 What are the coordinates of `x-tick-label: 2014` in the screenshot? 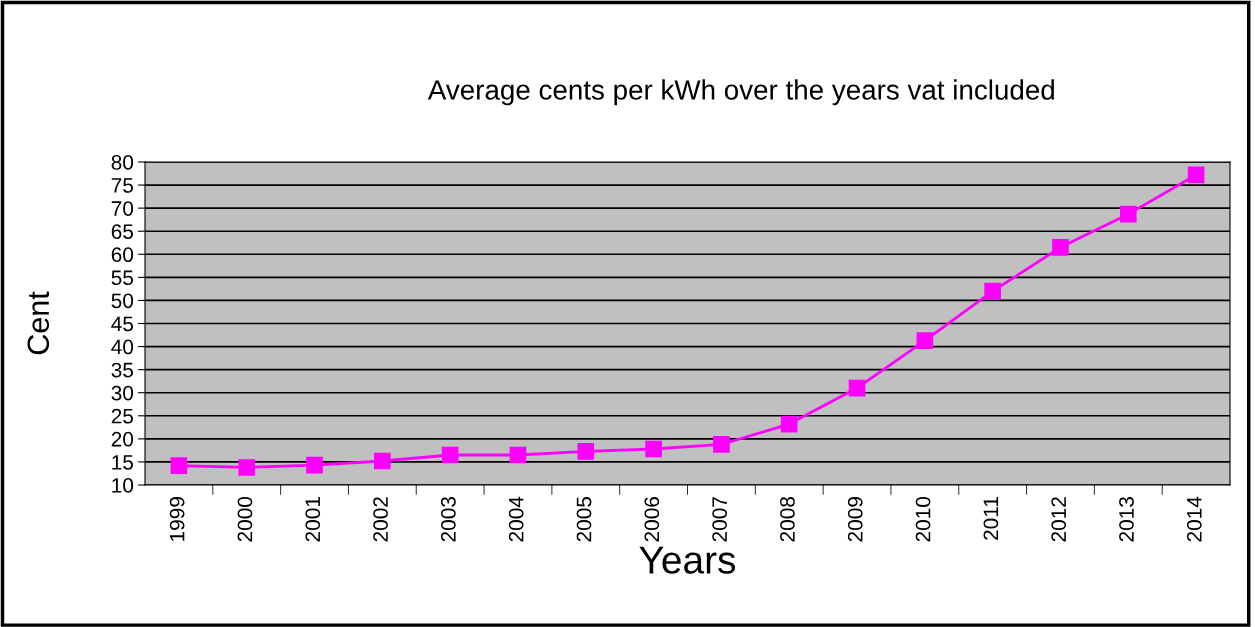 It's located at (1194, 519).